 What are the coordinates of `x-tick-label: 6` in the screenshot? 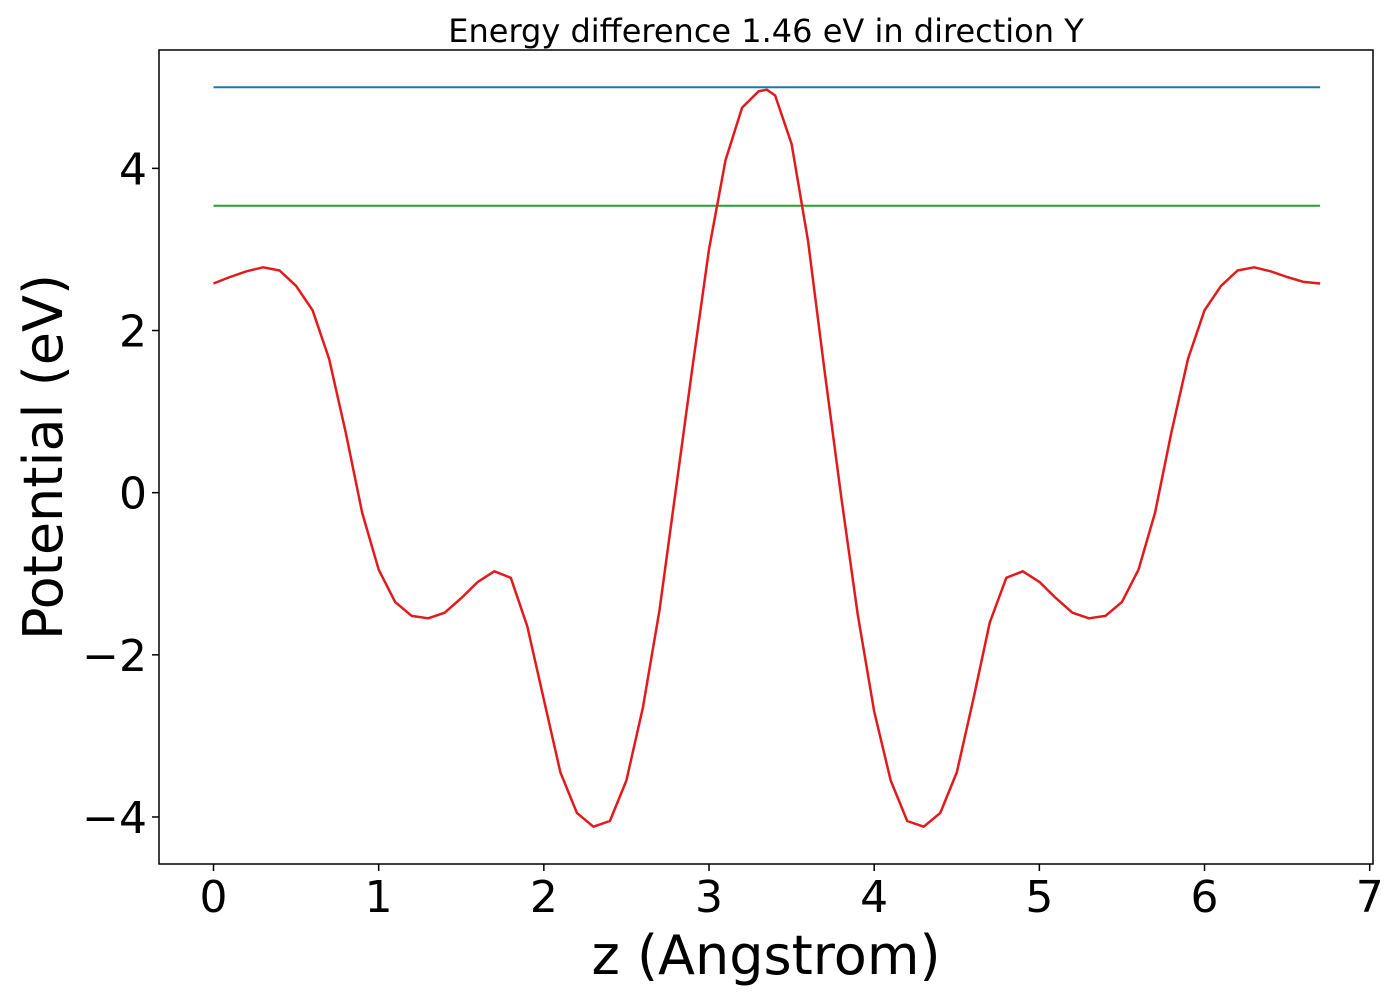 It's located at (1205, 897).